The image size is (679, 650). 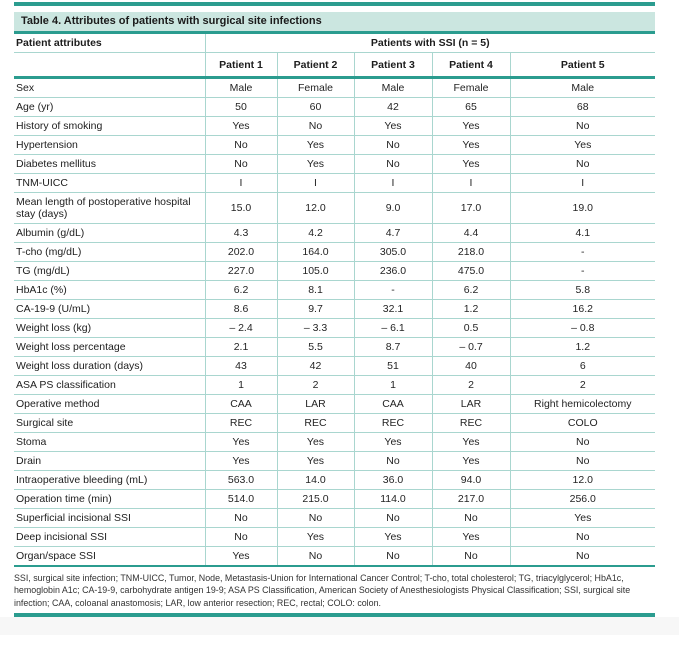 I want to click on cell-value: 40, so click(x=470, y=366).